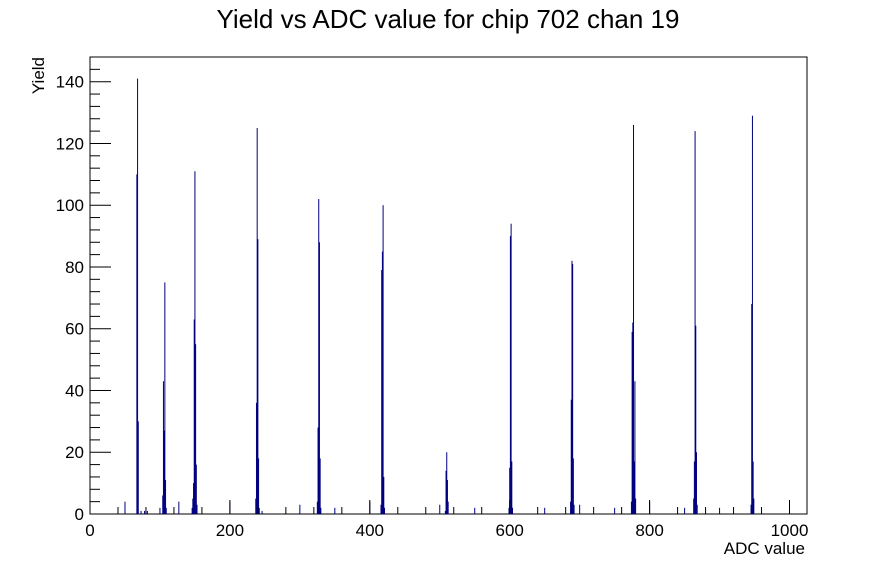  What do you see at coordinates (448, 19) in the screenshot?
I see `chart-title: Yield vs ADC value for chip 702 chan 19` at bounding box center [448, 19].